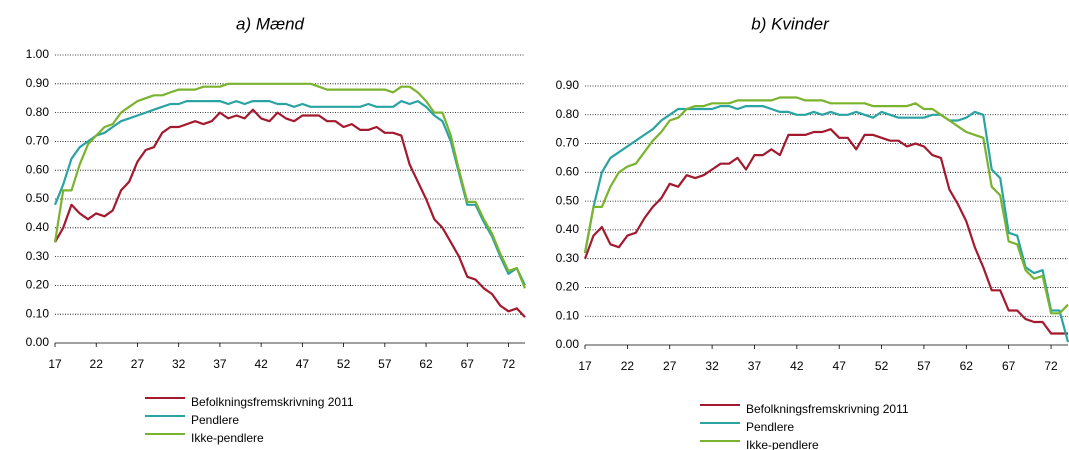 The image size is (1069, 450). Describe the element at coordinates (38, 54) in the screenshot. I see `y-tick-label: 1.00` at that location.